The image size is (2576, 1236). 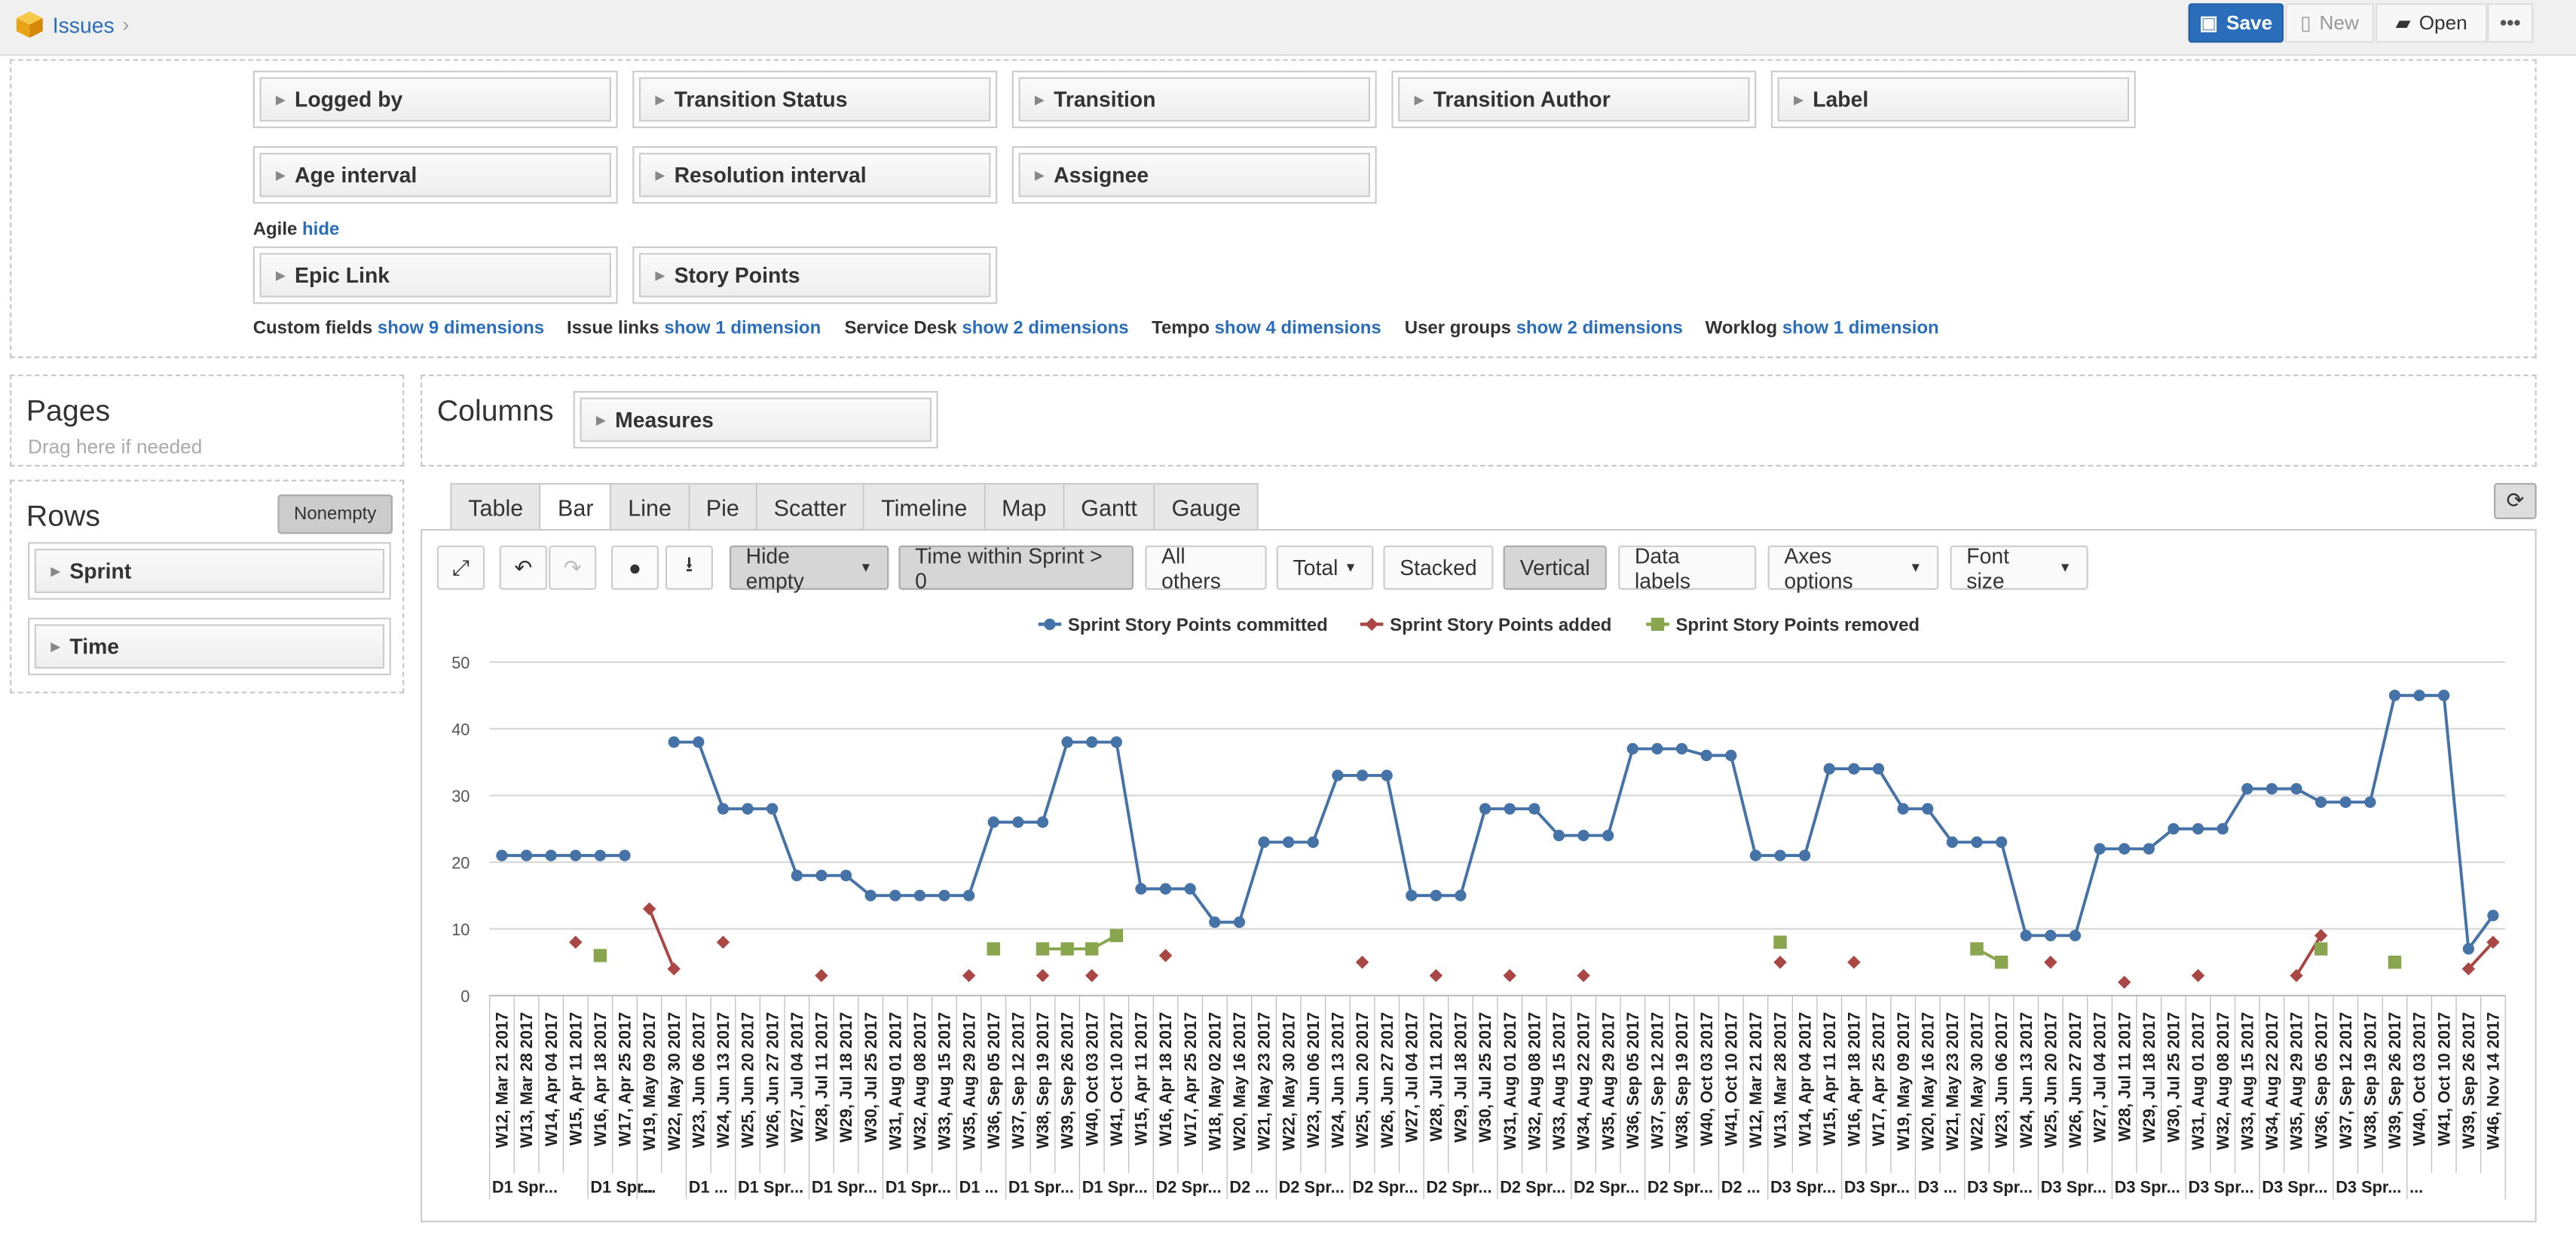 What do you see at coordinates (1953, 99) in the screenshot?
I see `dimension-label-field: ▶ Label` at bounding box center [1953, 99].